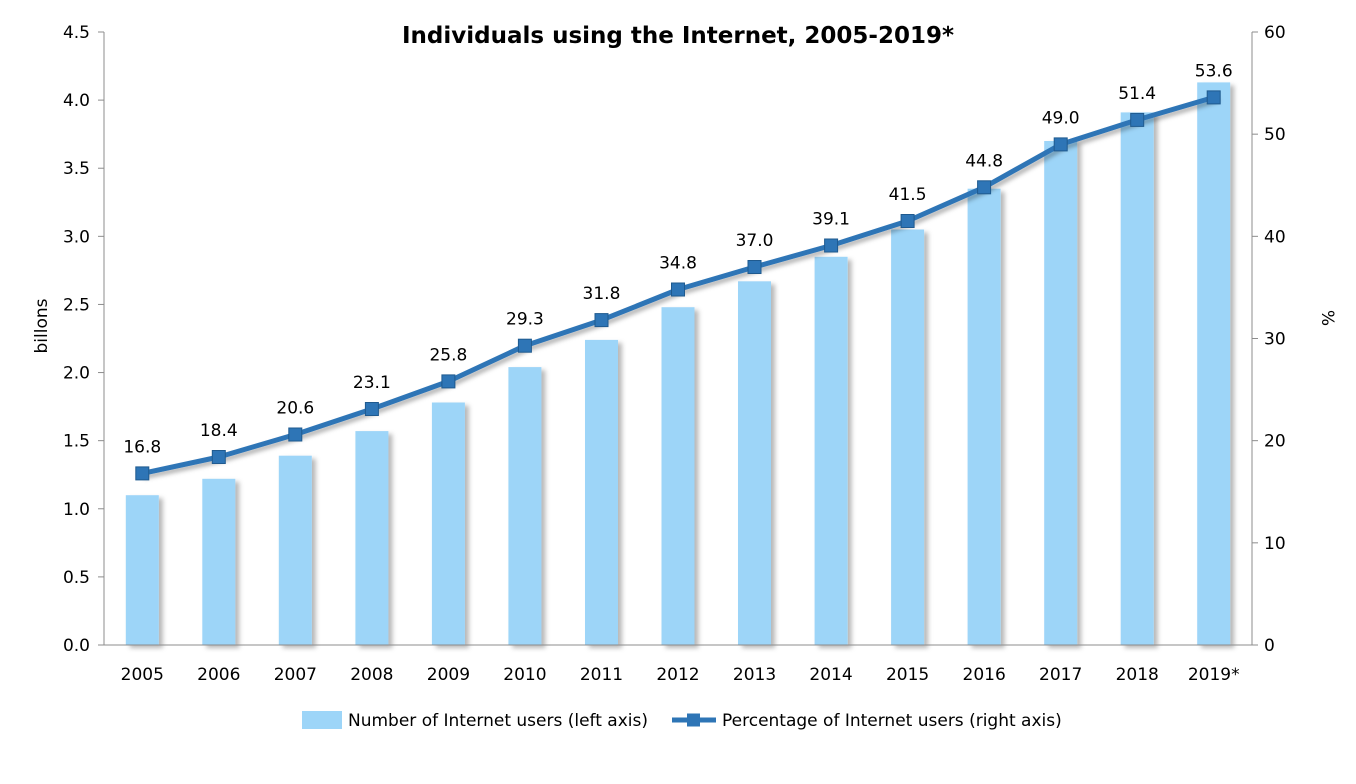 The height and width of the screenshot is (784, 1356). Describe the element at coordinates (142, 473) in the screenshot. I see `point-marker-2005` at that location.